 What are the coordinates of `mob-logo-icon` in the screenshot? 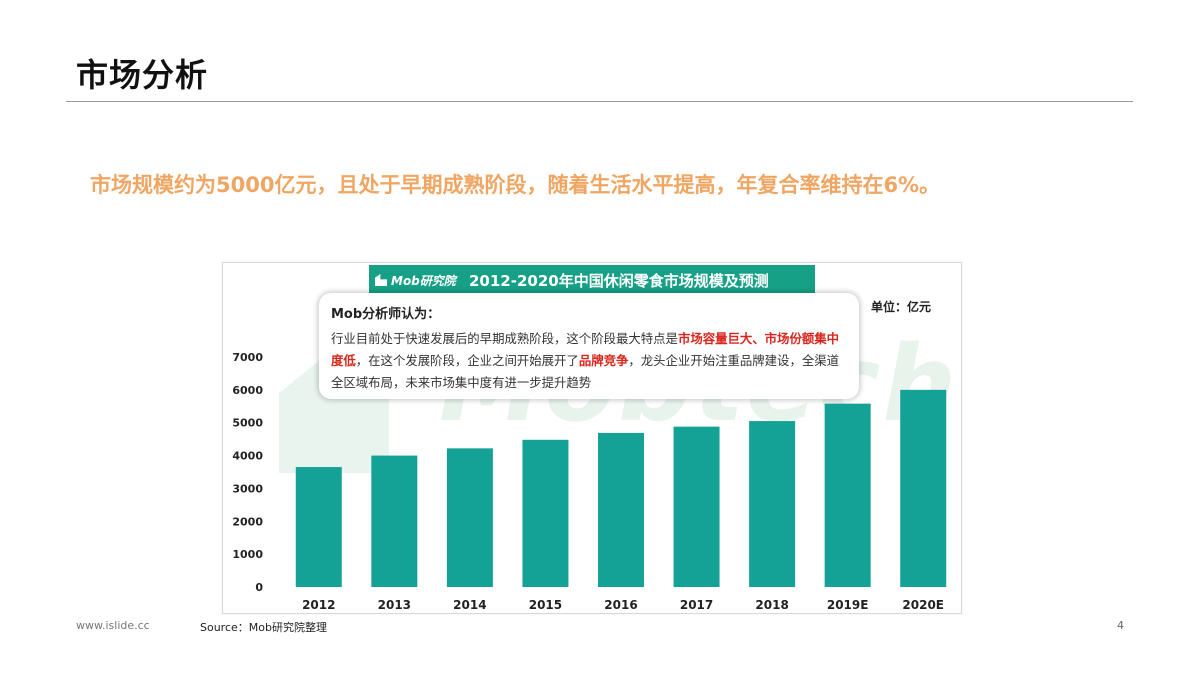 It's located at (381, 280).